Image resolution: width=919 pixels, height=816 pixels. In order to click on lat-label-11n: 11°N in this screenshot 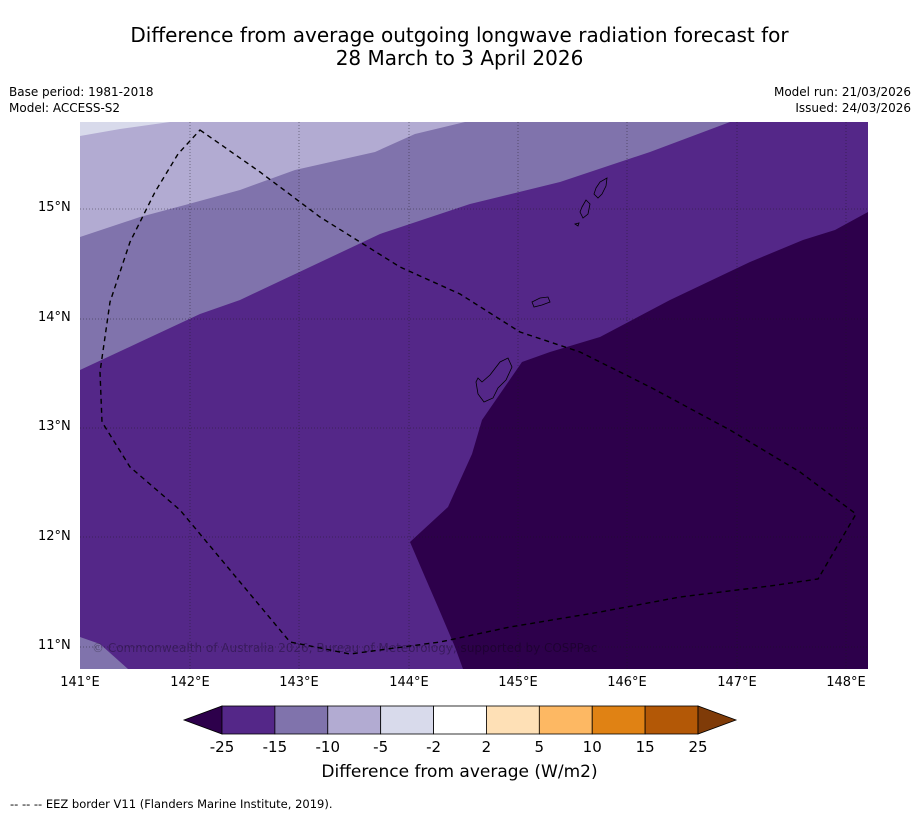, I will do `click(54, 645)`.